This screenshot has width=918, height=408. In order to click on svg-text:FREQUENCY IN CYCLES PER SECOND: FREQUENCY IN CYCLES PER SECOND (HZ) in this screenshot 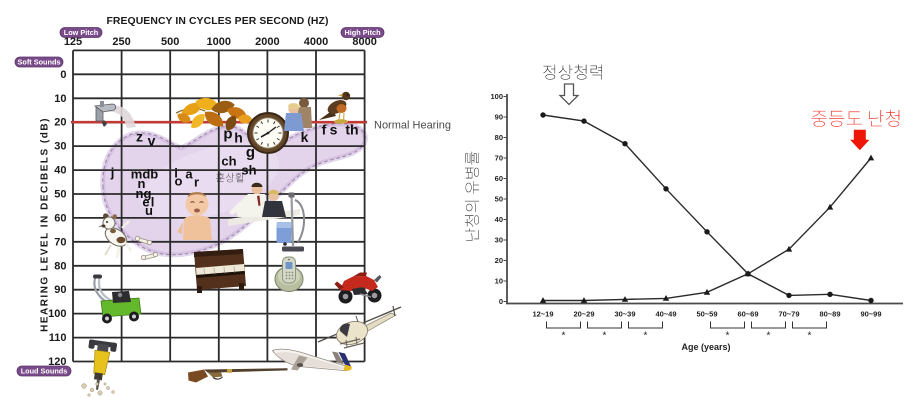, I will do `click(217, 21)`.